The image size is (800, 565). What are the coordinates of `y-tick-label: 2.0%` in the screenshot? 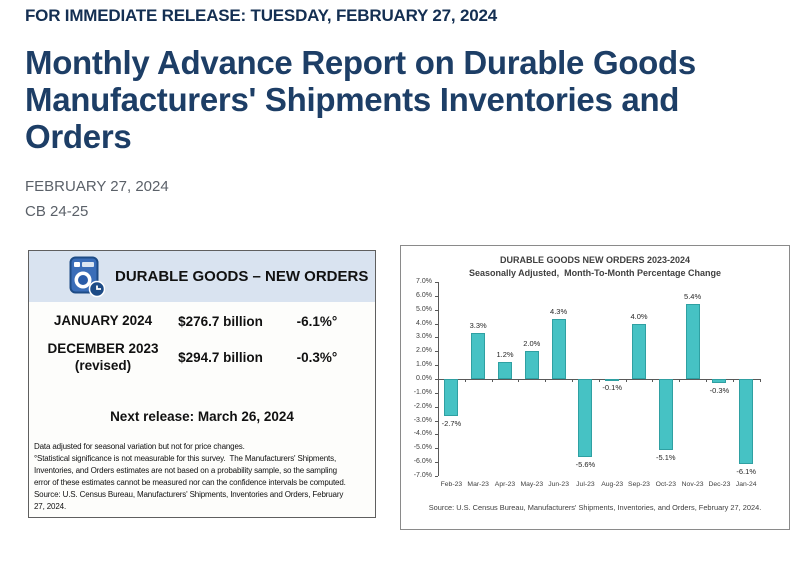 It's located at (424, 351).